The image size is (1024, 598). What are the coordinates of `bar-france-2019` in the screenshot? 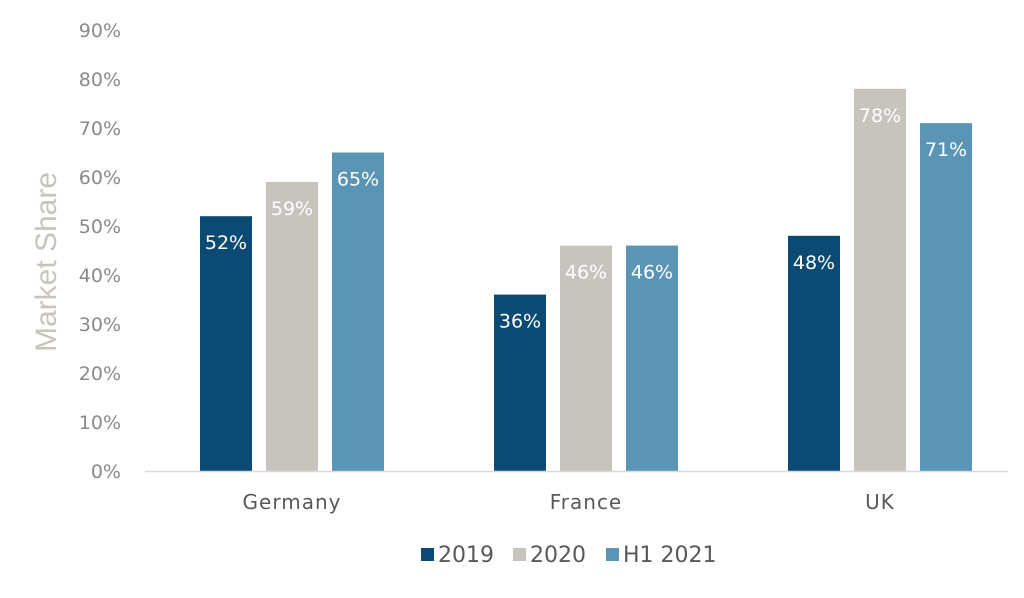 It's located at (520, 382).